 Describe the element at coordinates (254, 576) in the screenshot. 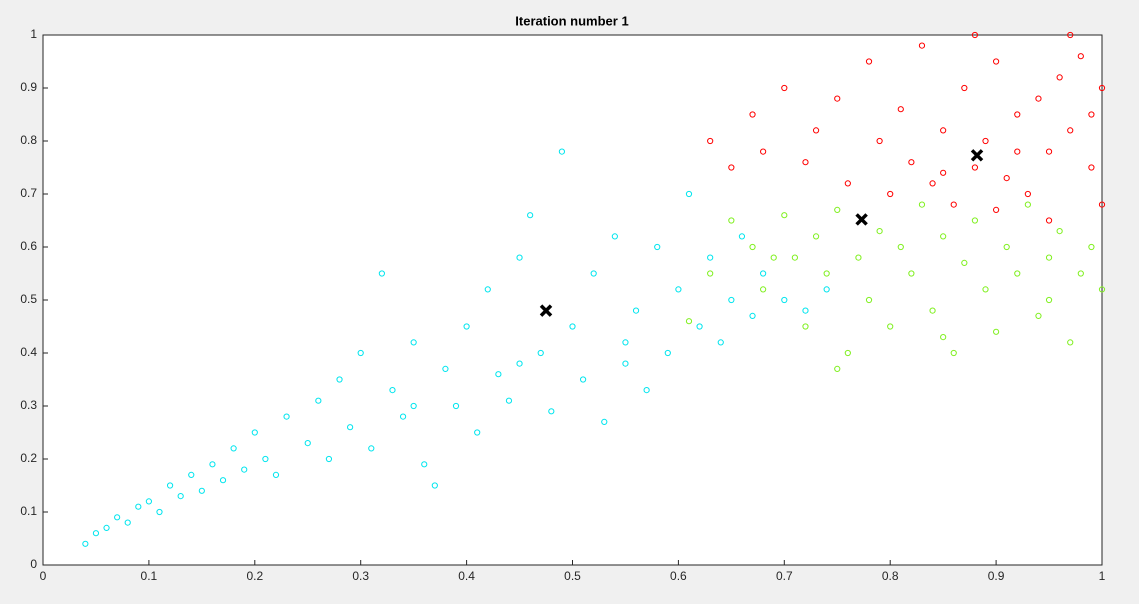

I see `x-tick-label: 0.2` at that location.